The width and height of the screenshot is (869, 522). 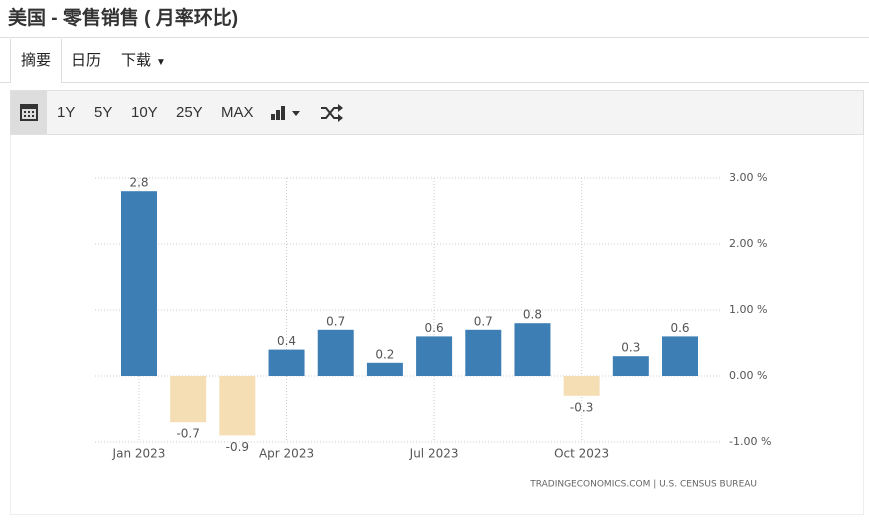 I want to click on tab: 下载 ▼, so click(x=143, y=60).